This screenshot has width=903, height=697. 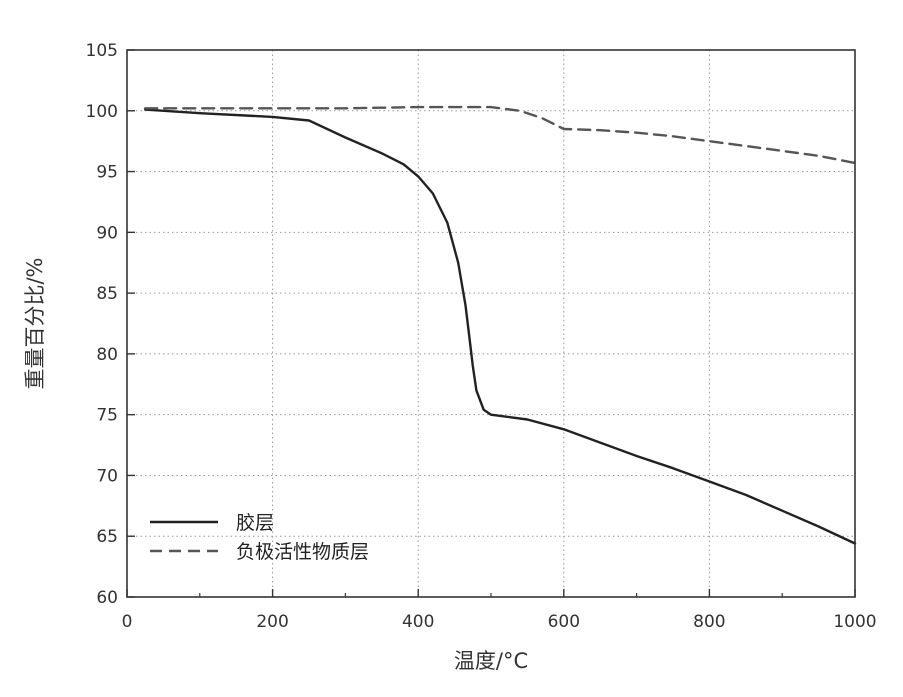 What do you see at coordinates (35, 323) in the screenshot?
I see `y-axis-title: 重量百分比/%` at bounding box center [35, 323].